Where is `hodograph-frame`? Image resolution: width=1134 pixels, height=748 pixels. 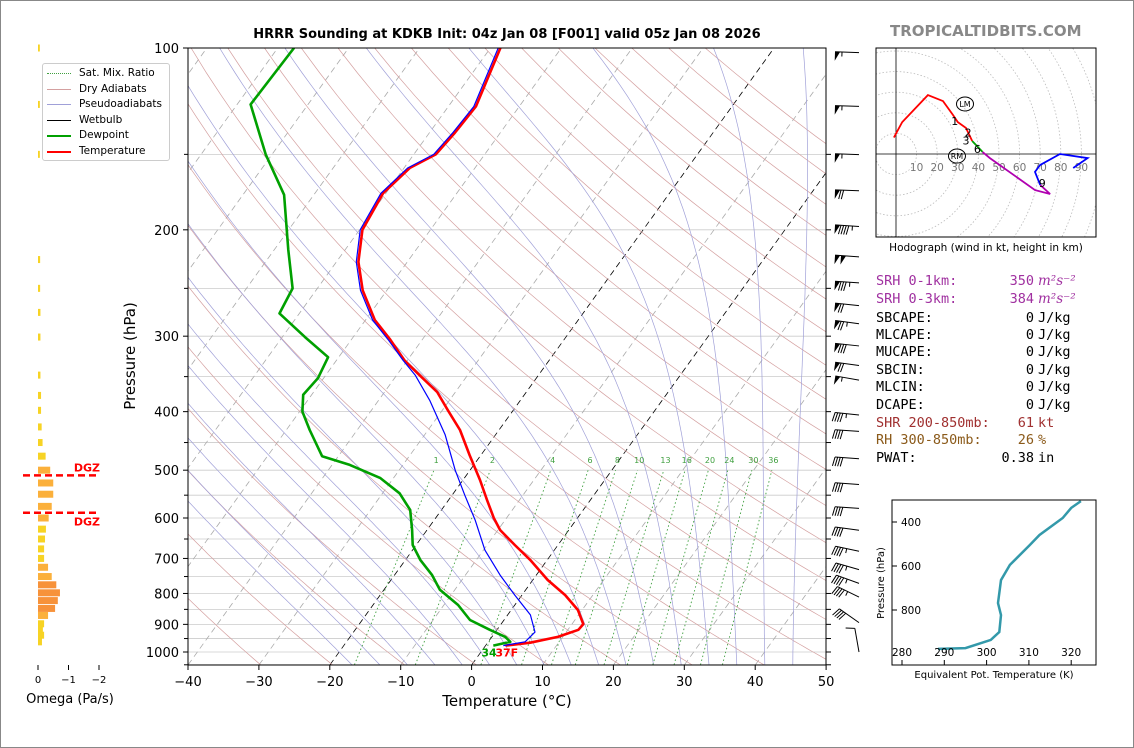
hodograph-frame is located at coordinates (986, 142).